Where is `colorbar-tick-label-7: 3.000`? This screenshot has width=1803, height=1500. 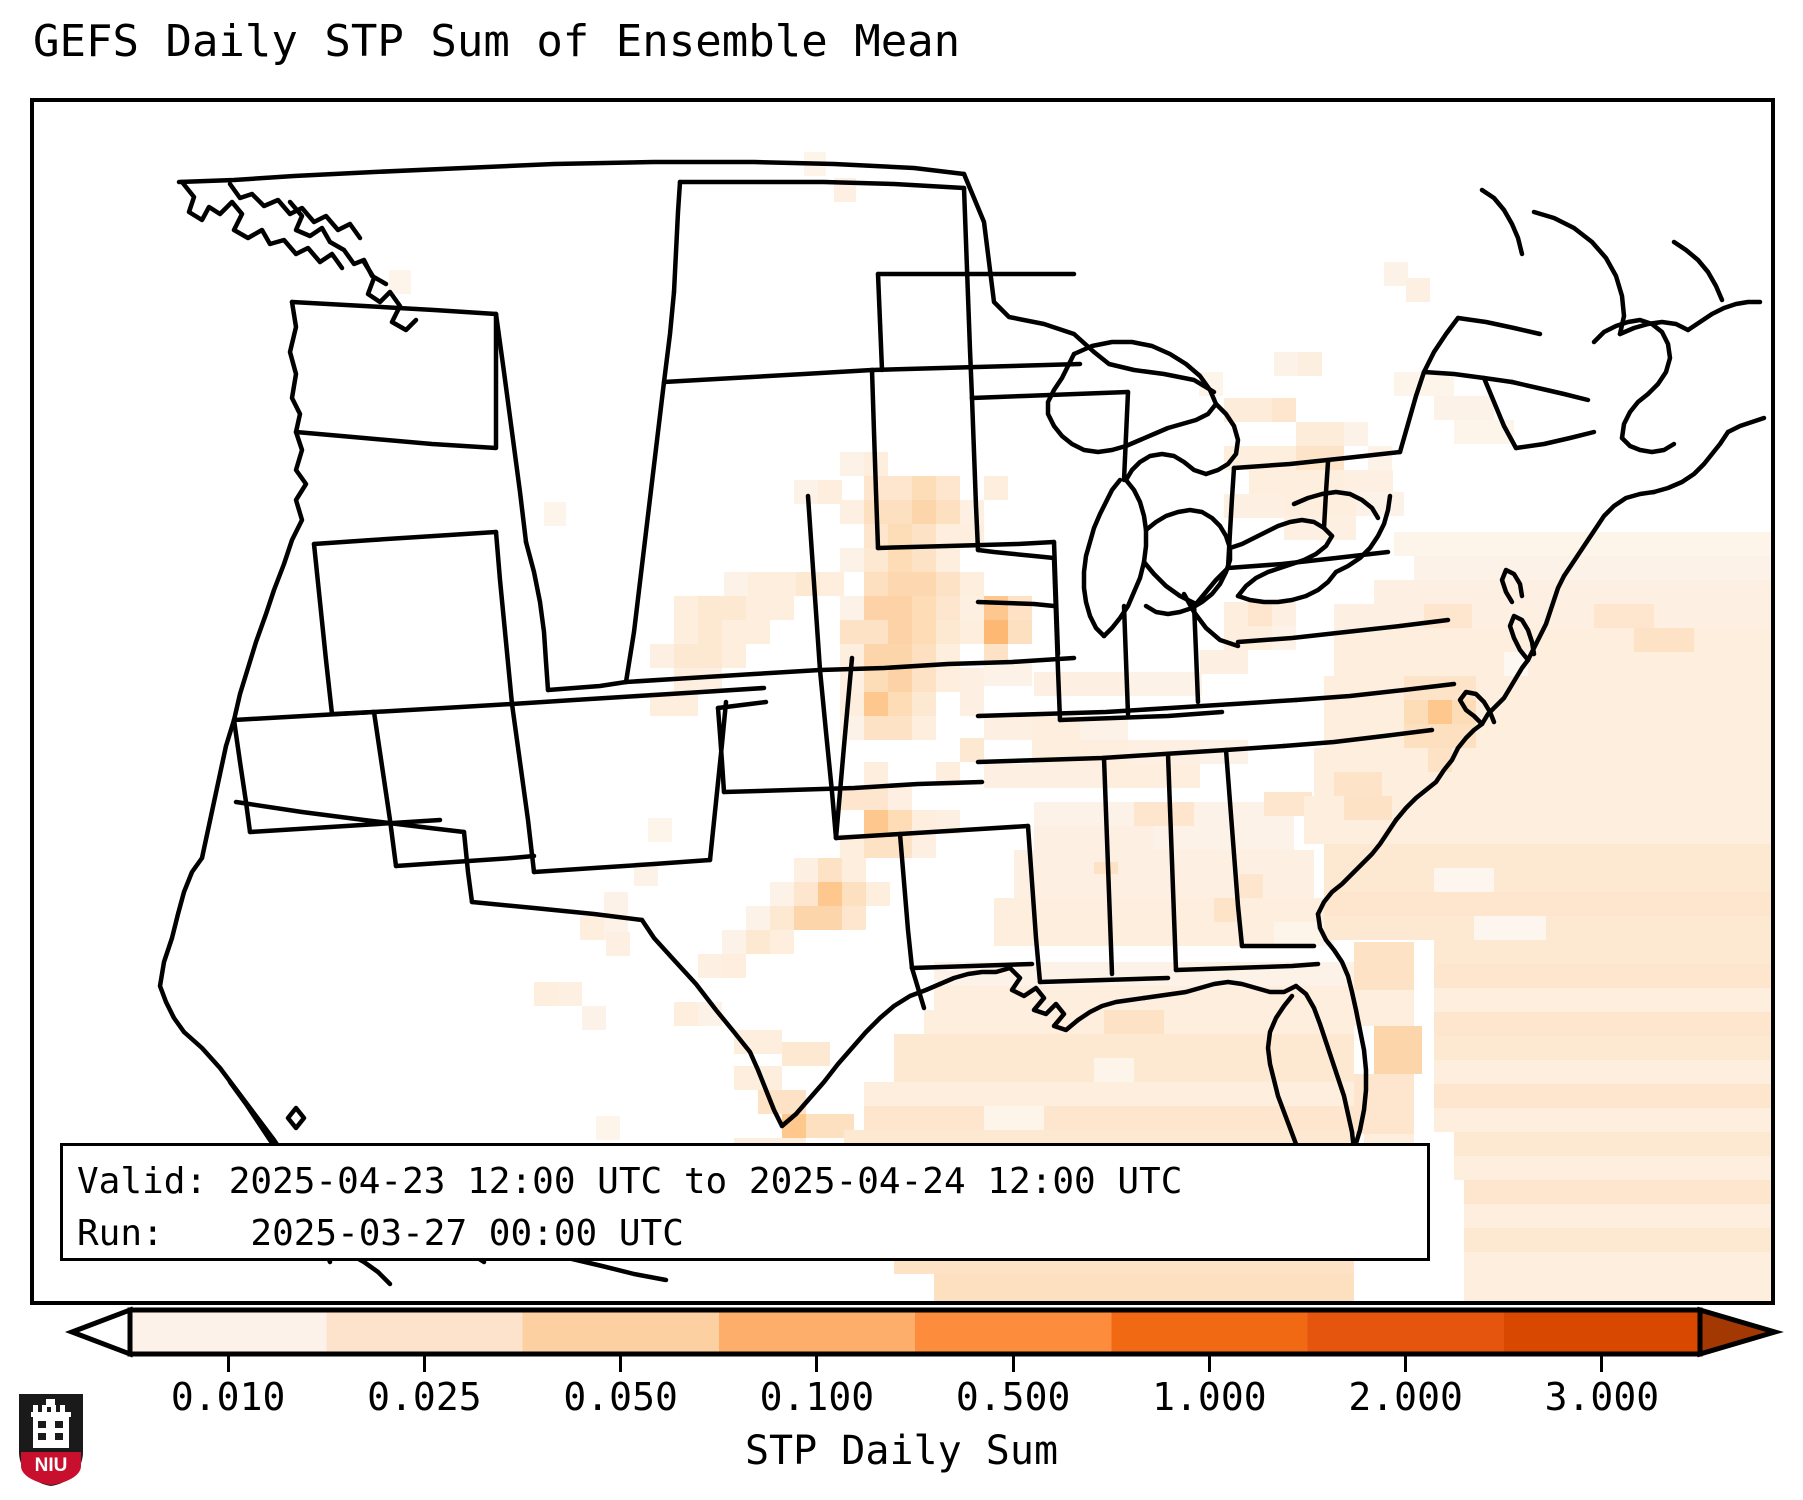
colorbar-tick-label-7: 3.000 is located at coordinates (1602, 1397).